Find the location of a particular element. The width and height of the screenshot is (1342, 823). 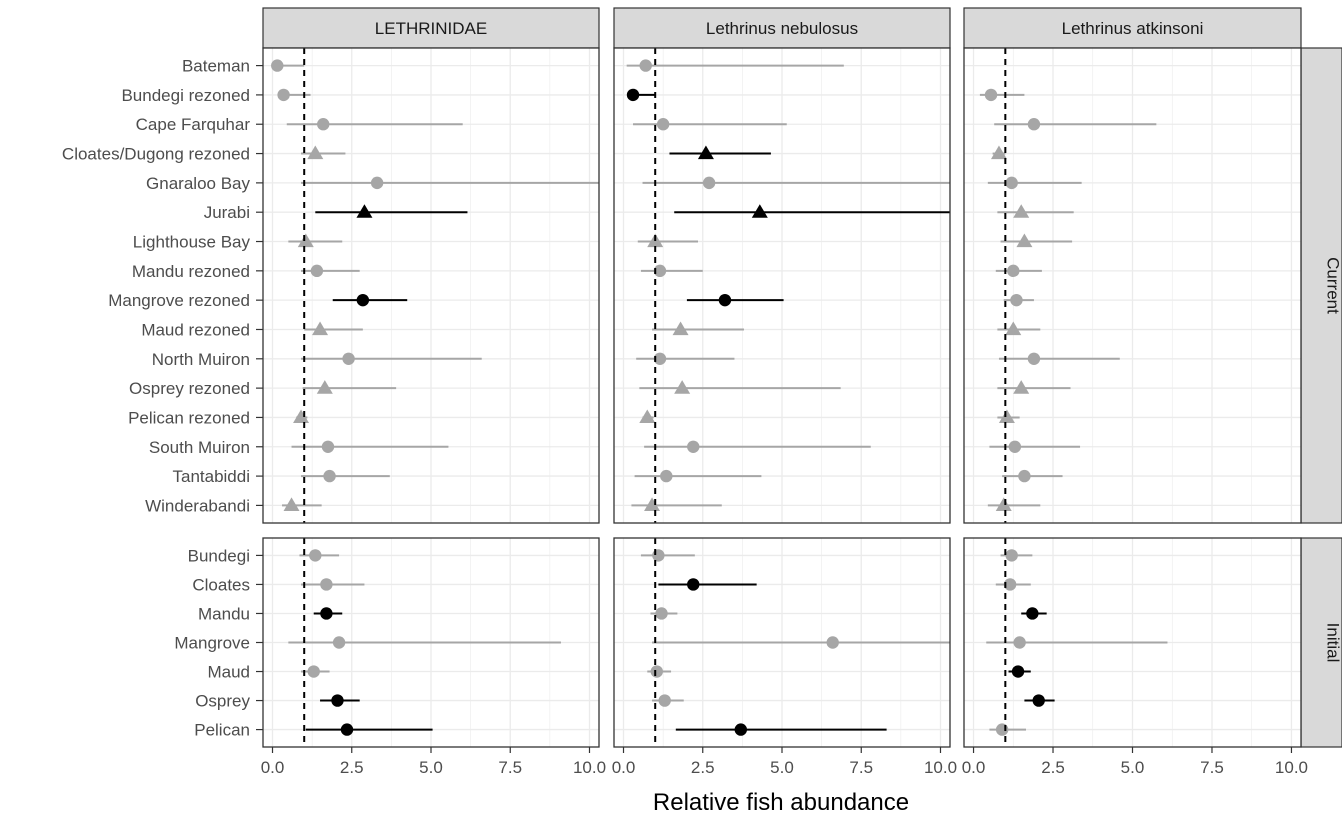

y-tick-label: Pelican is located at coordinates (222, 730).